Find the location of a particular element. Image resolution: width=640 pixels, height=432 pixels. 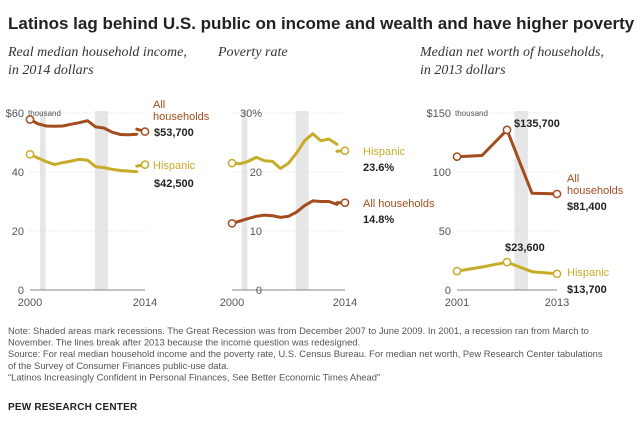

end-value-label: $81,400 is located at coordinates (587, 207).